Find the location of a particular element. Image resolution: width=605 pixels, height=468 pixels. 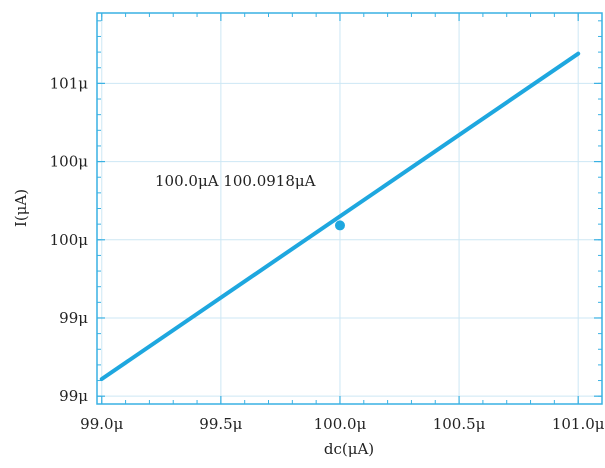

x-tick-label: 99.5μ is located at coordinates (220, 424).